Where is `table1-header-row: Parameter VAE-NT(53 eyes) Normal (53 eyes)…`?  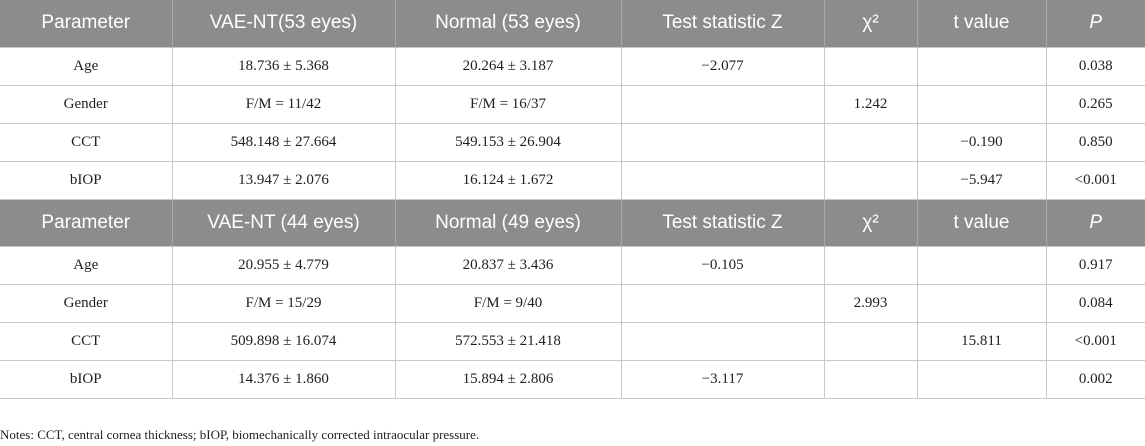 table1-header-row: Parameter VAE-NT(53 eyes) Normal (53 eyes)… is located at coordinates (572, 23).